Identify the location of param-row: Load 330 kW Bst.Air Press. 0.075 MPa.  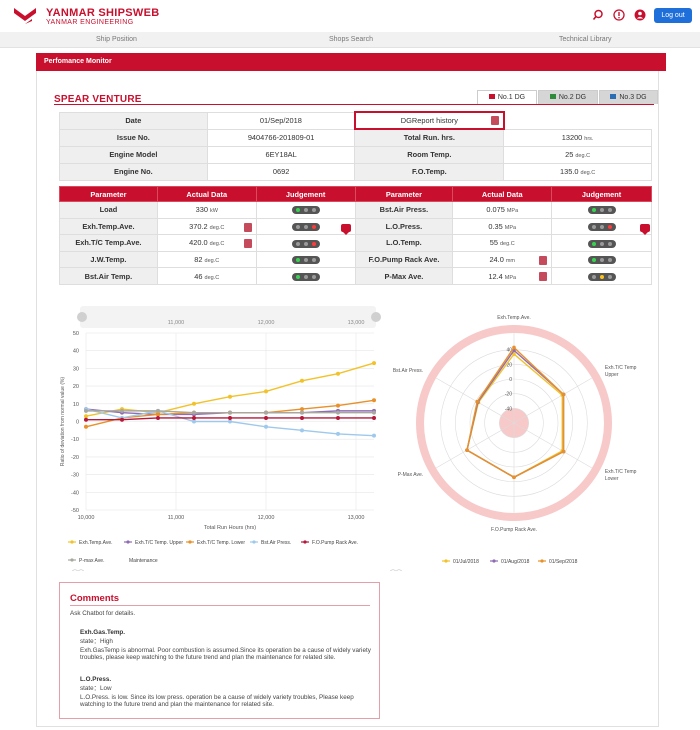
(355, 210).